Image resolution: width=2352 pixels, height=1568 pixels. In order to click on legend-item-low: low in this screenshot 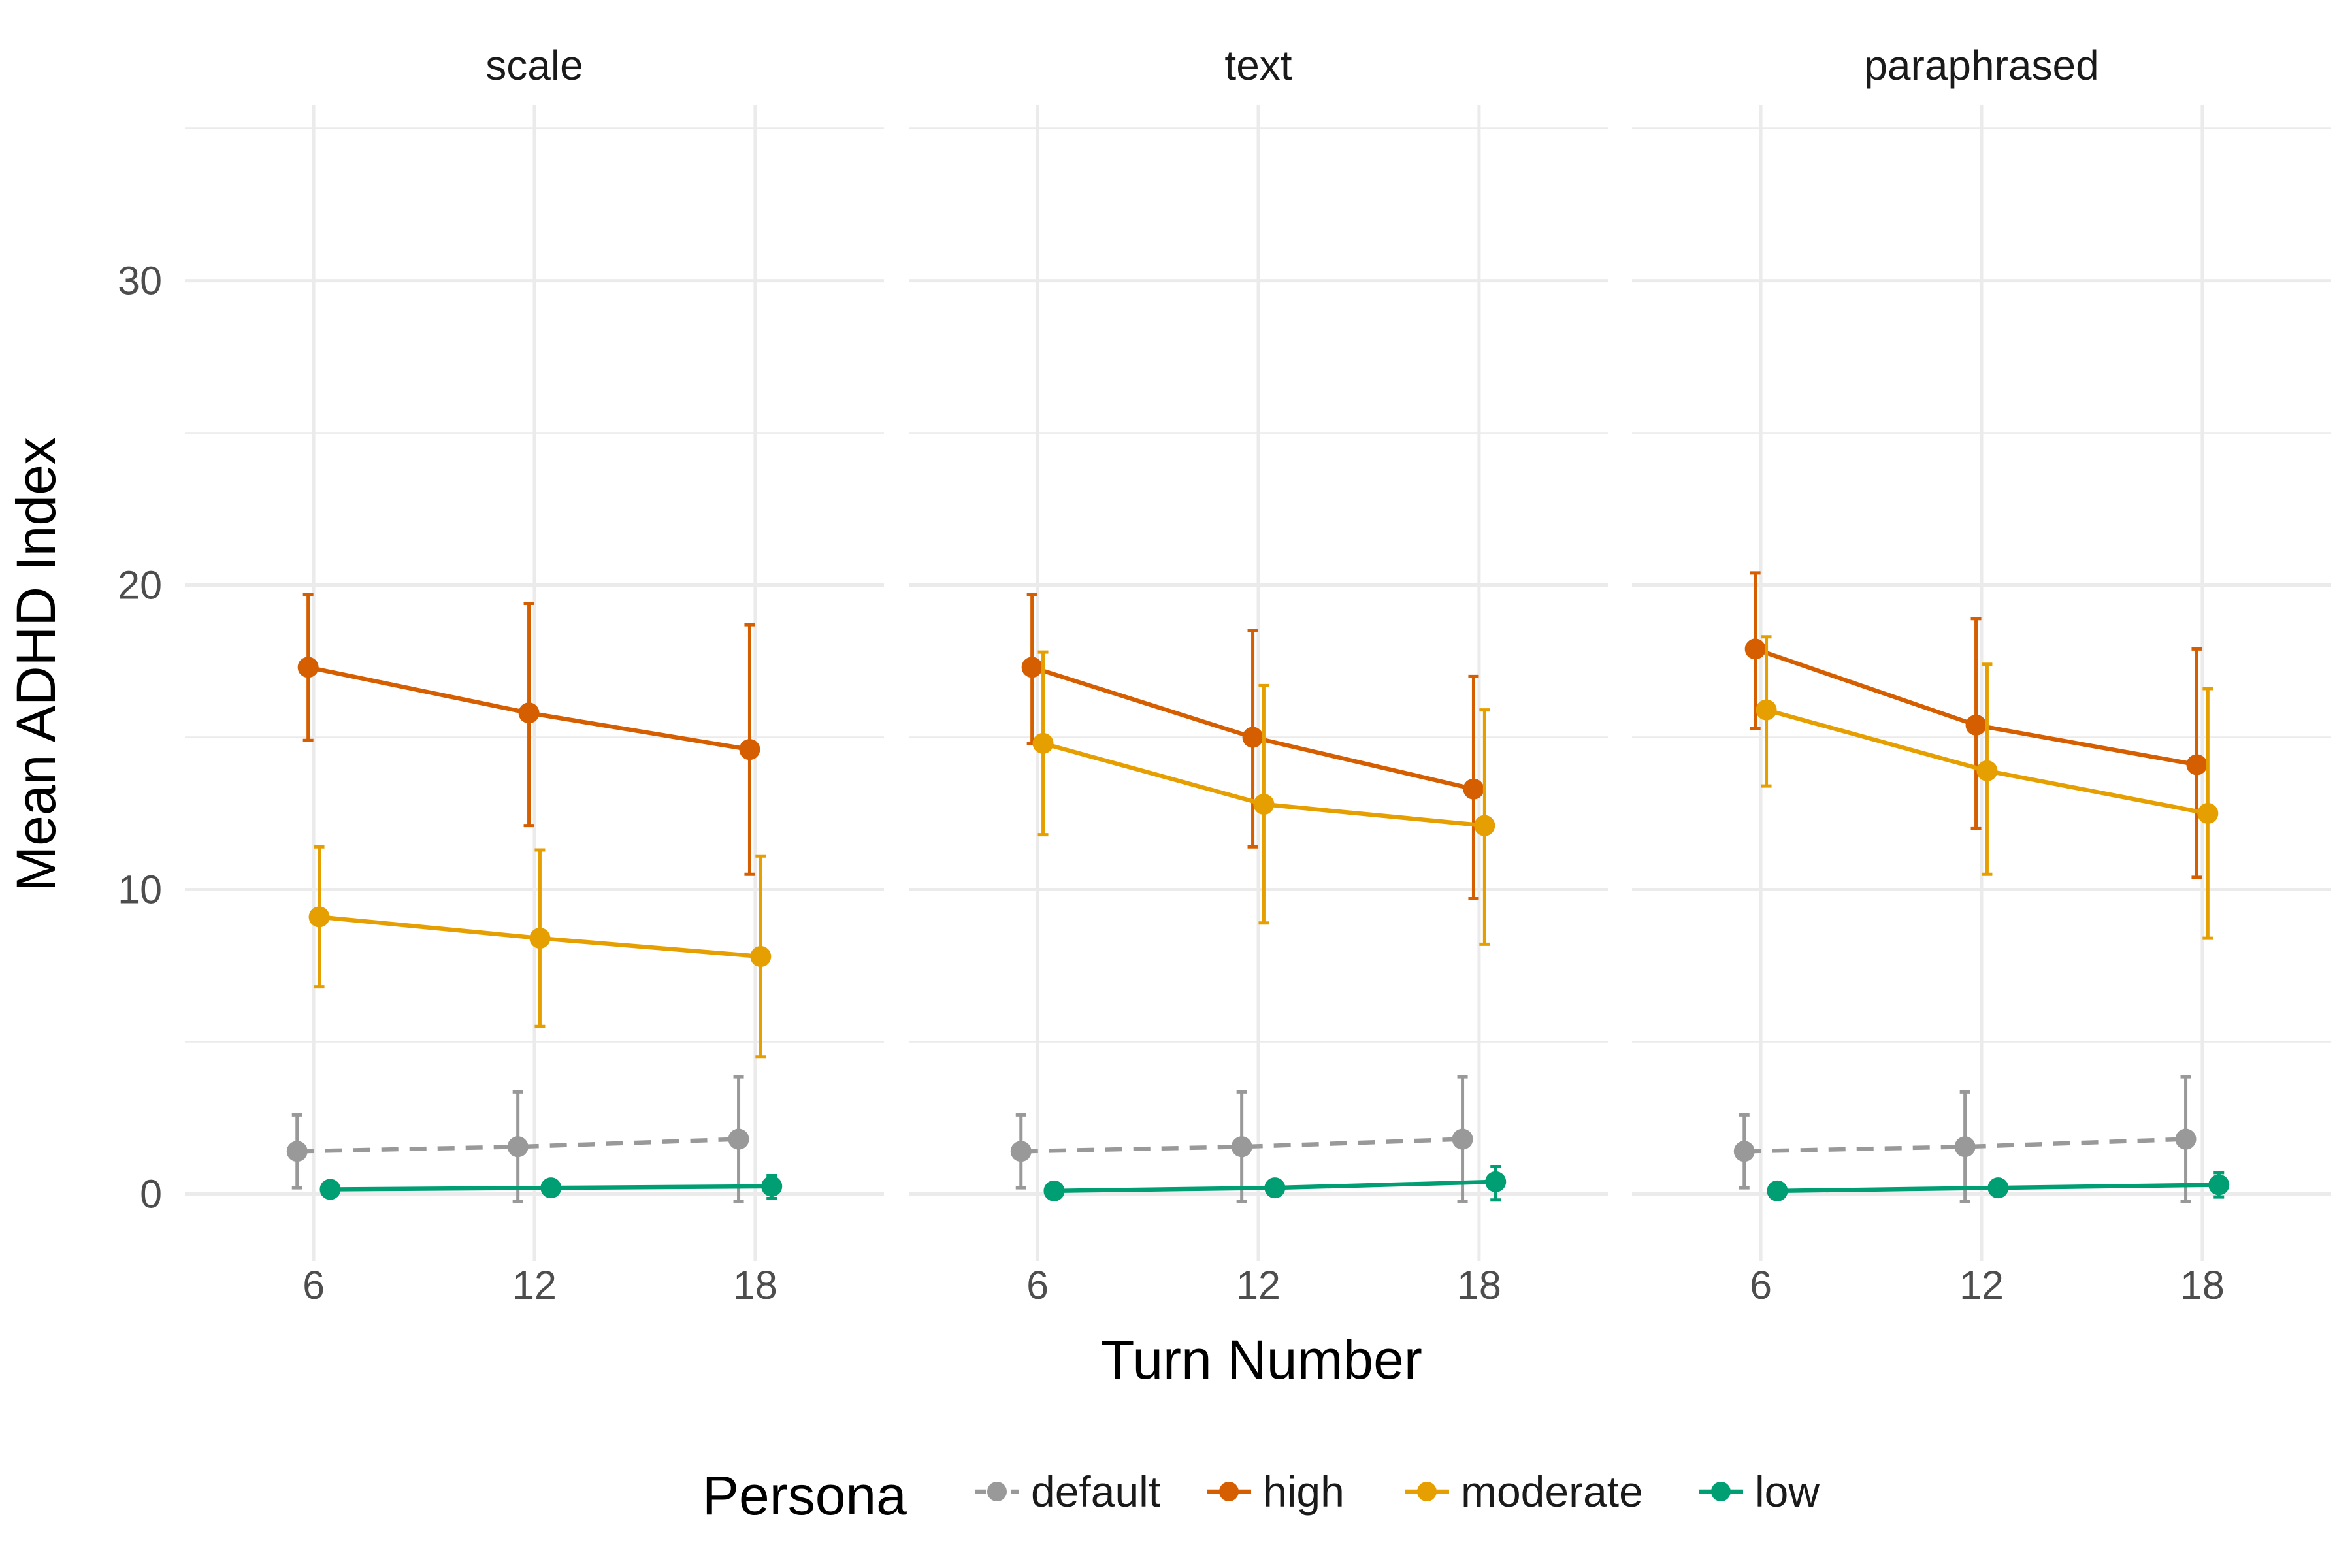, I will do `click(1759, 1491)`.